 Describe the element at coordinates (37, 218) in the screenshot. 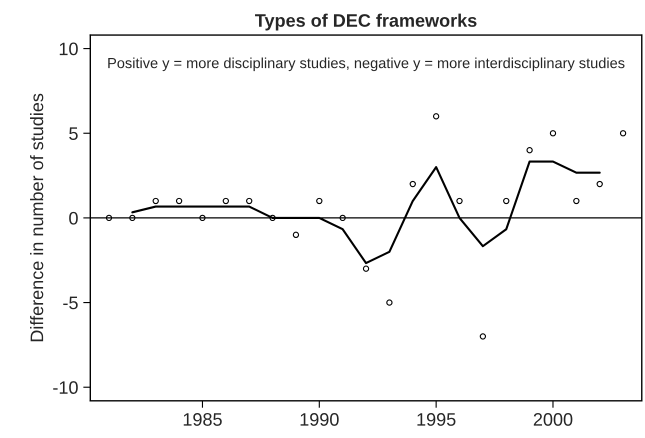

I see `y-axis-title: Difference in number of studies` at that location.